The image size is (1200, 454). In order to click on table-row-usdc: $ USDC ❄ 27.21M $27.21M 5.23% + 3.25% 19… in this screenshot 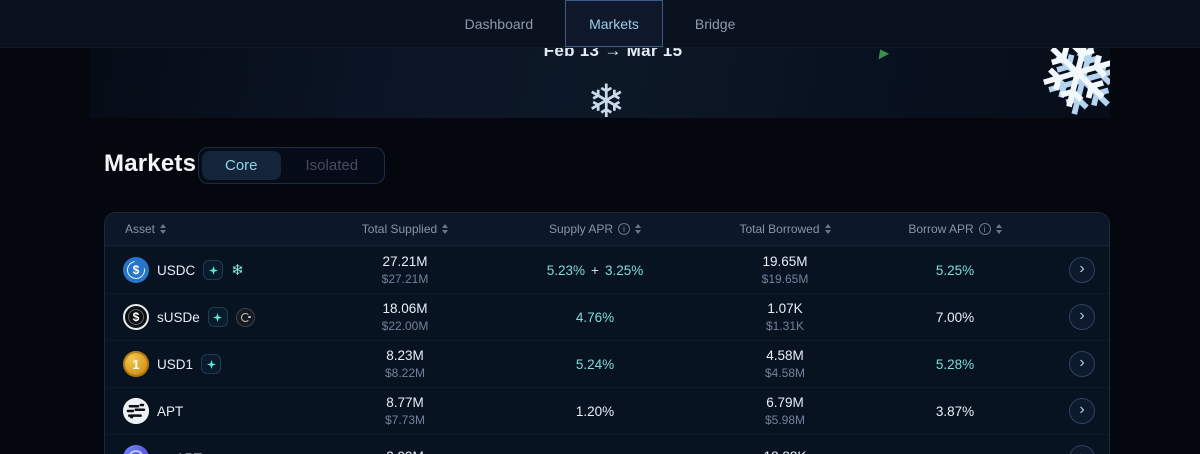, I will do `click(607, 269)`.